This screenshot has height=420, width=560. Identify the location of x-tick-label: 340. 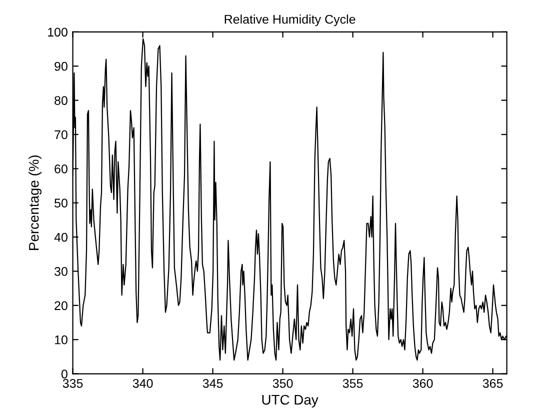
(142, 383).